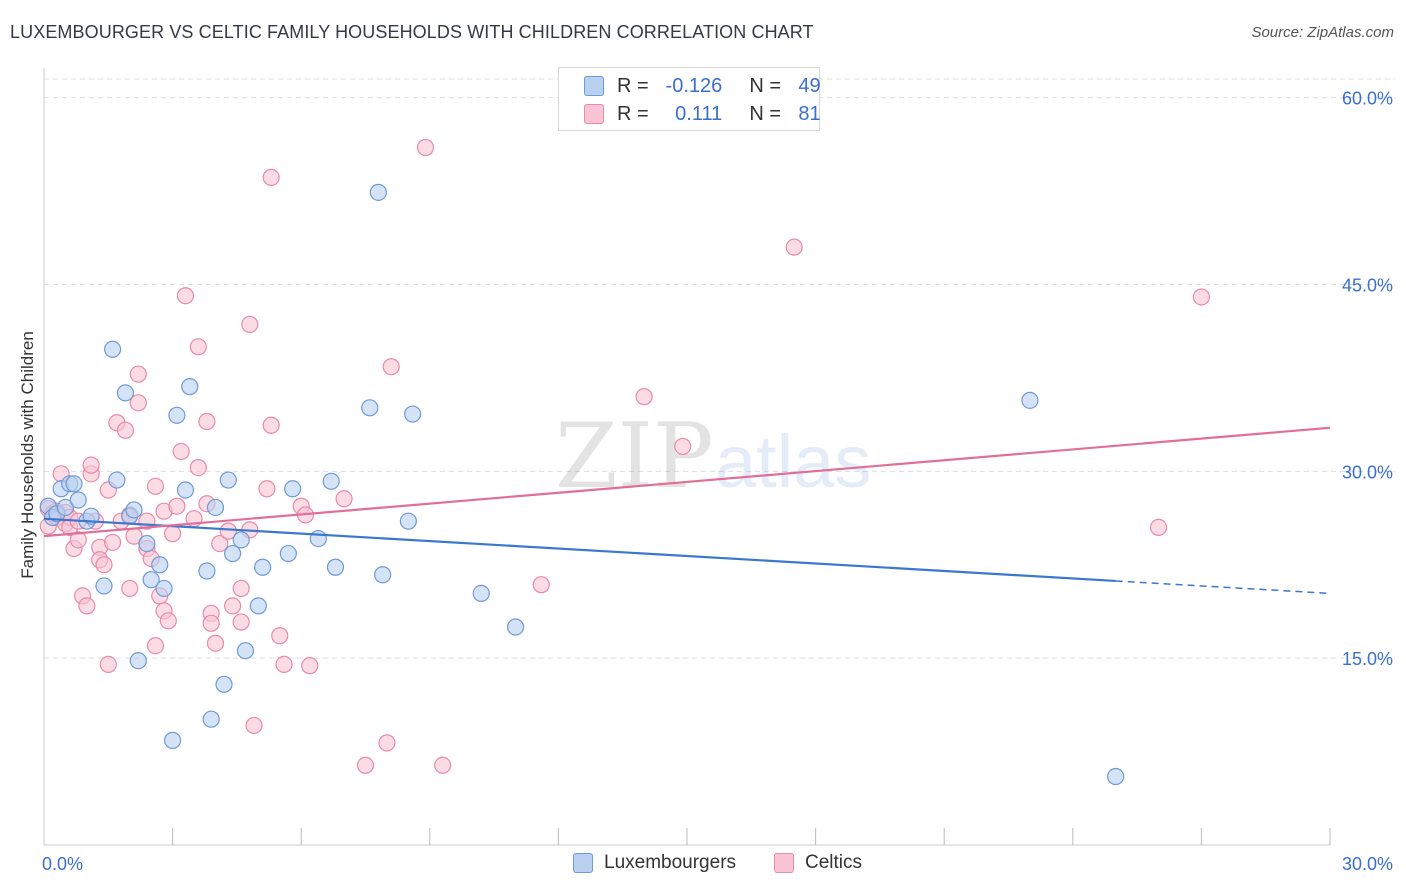 Image resolution: width=1406 pixels, height=892 pixels. What do you see at coordinates (793, 461) in the screenshot?
I see `watermark-atlas: atlas` at bounding box center [793, 461].